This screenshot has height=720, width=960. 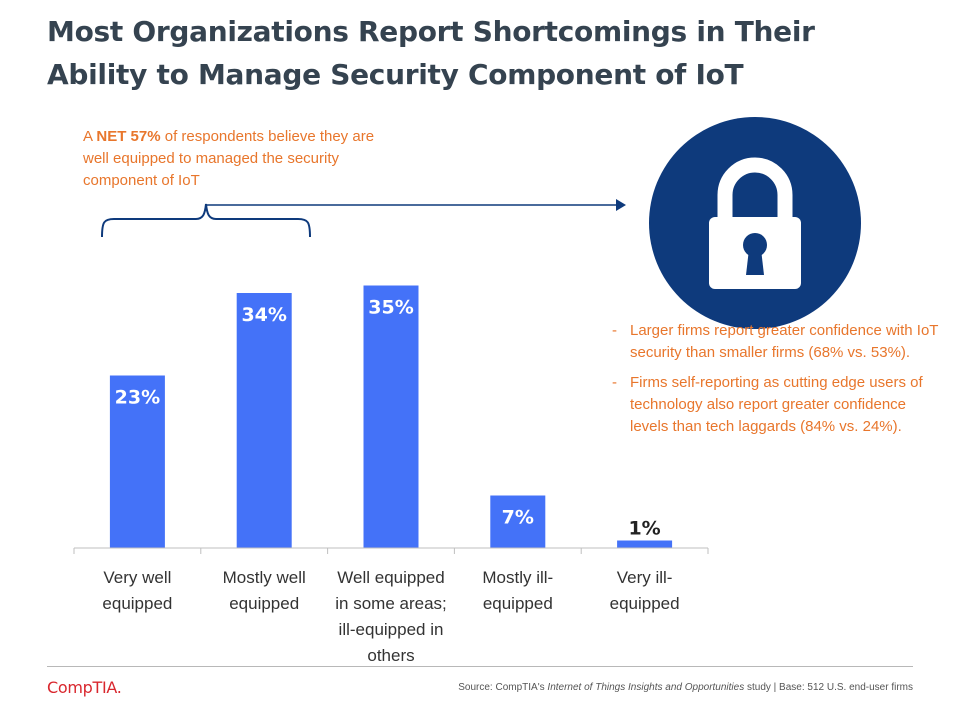 I want to click on lock-icon, so click(x=755, y=223).